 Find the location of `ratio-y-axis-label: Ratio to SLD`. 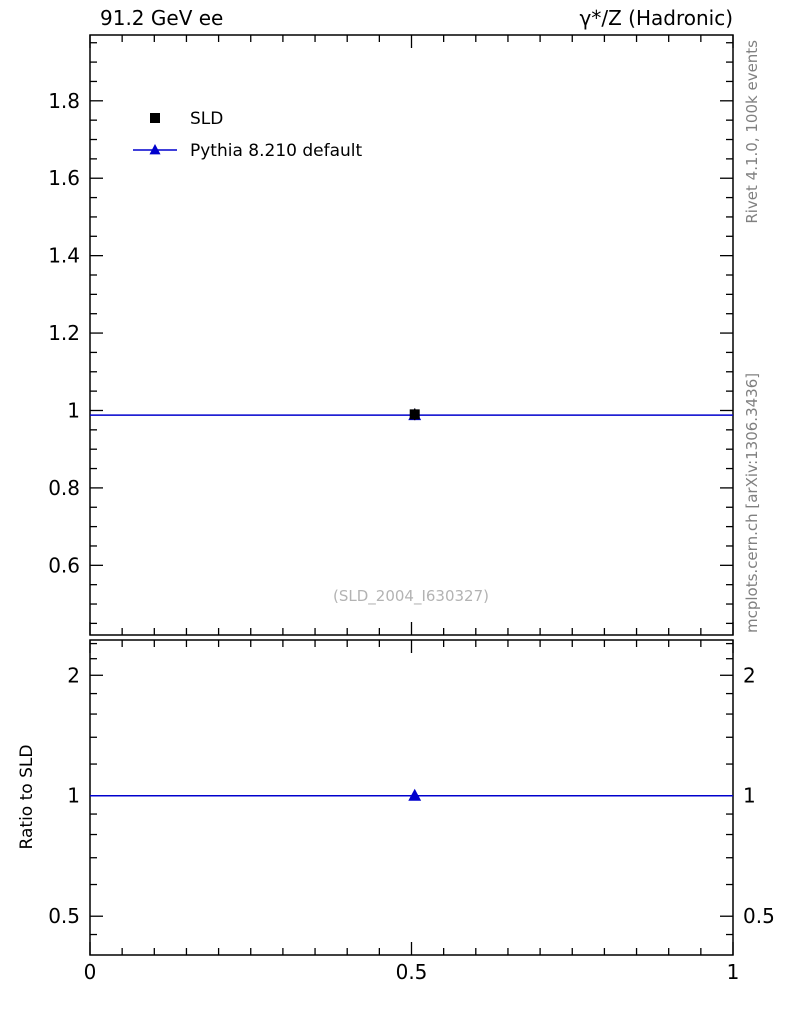

ratio-y-axis-label: Ratio to SLD is located at coordinates (27, 797).